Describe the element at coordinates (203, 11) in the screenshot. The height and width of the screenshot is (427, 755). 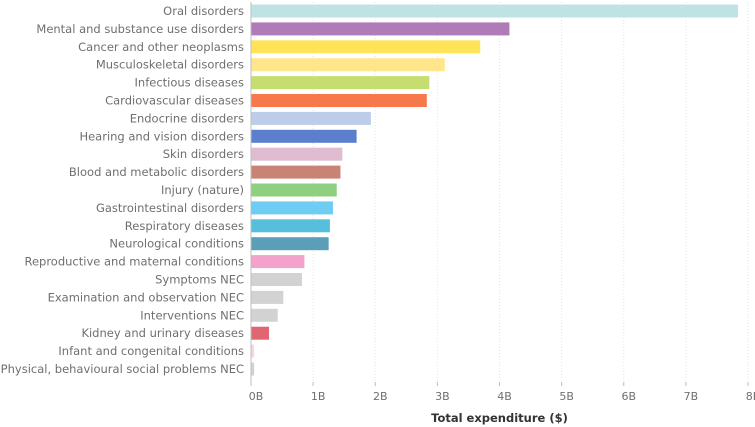
I see `category-label: Oral disorders` at that location.